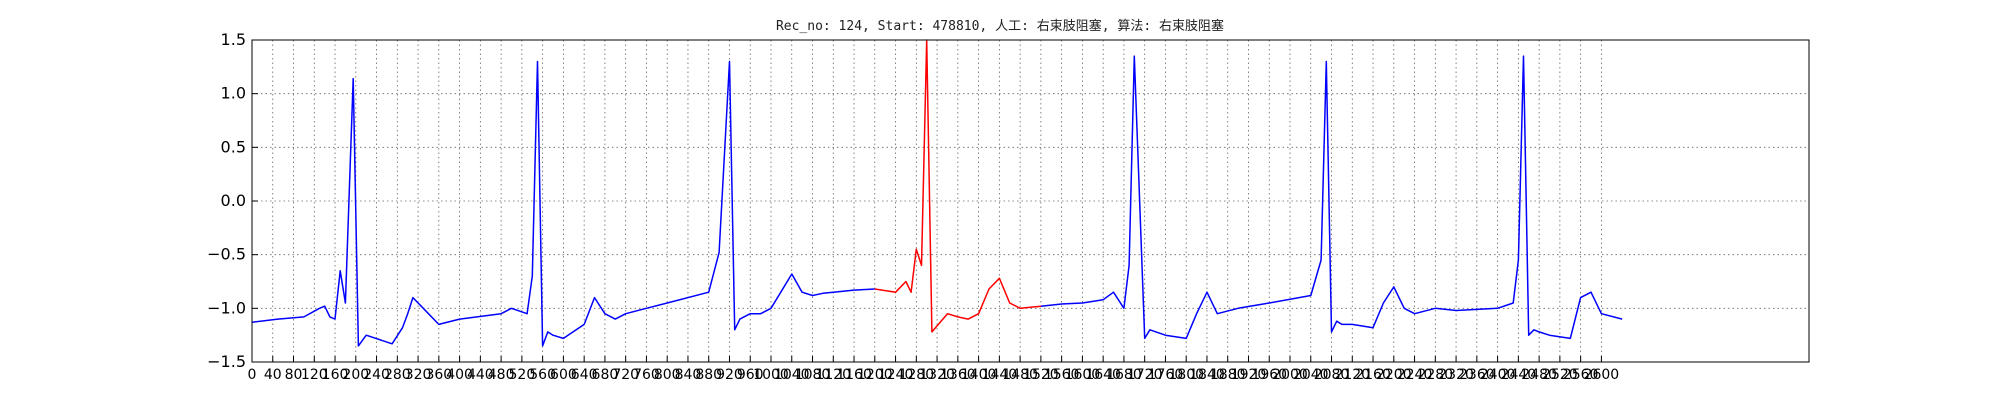 This screenshot has width=2000, height=400. What do you see at coordinates (1228, 375) in the screenshot?
I see `x-tick-label: 1880` at bounding box center [1228, 375].